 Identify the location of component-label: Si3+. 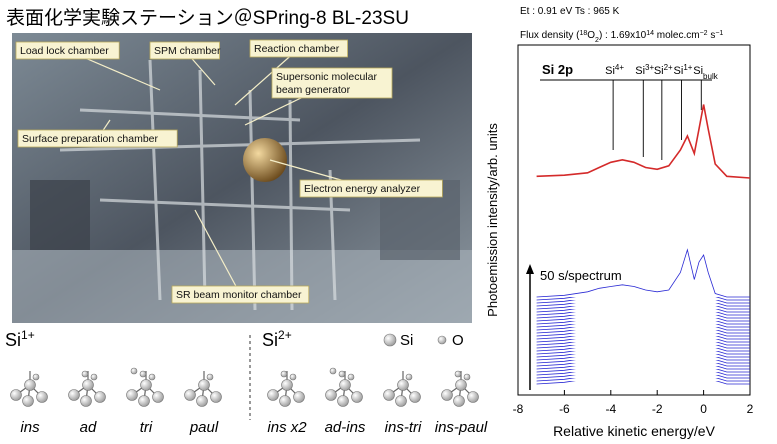
(644, 70).